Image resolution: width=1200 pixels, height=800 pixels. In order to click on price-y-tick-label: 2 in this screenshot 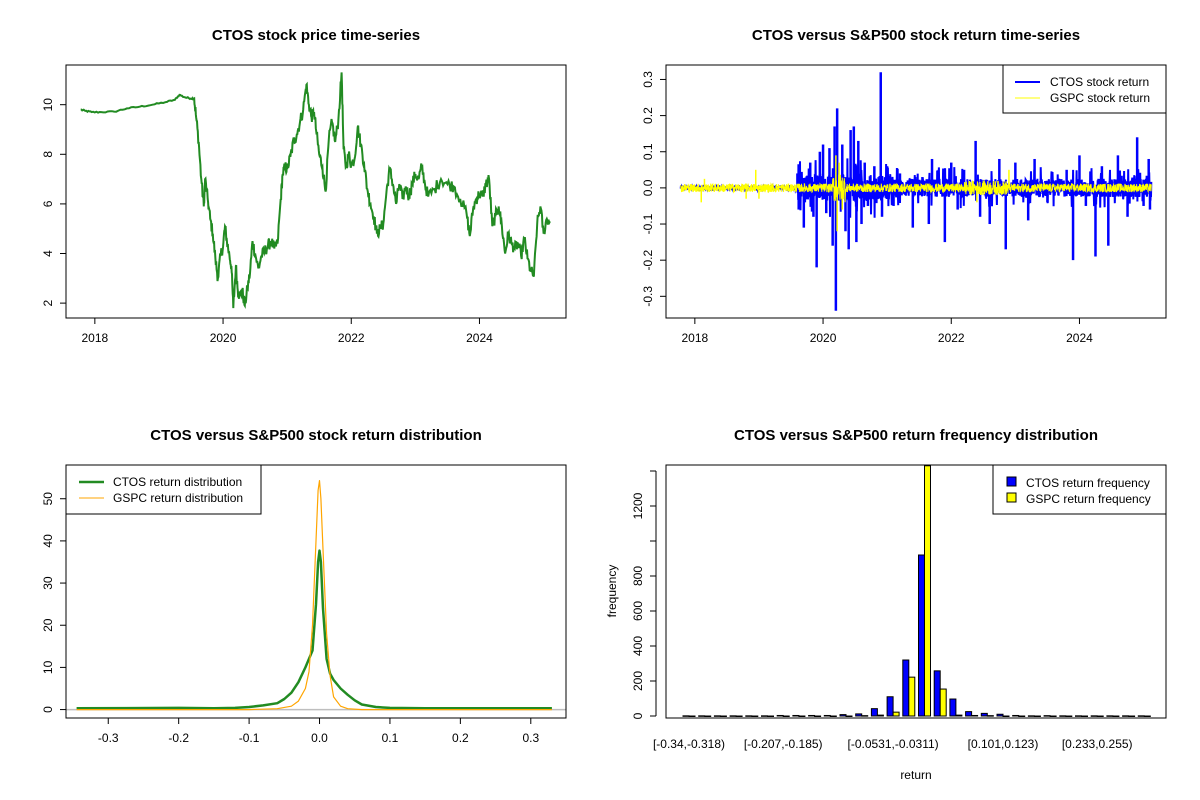, I will do `click(48, 302)`.